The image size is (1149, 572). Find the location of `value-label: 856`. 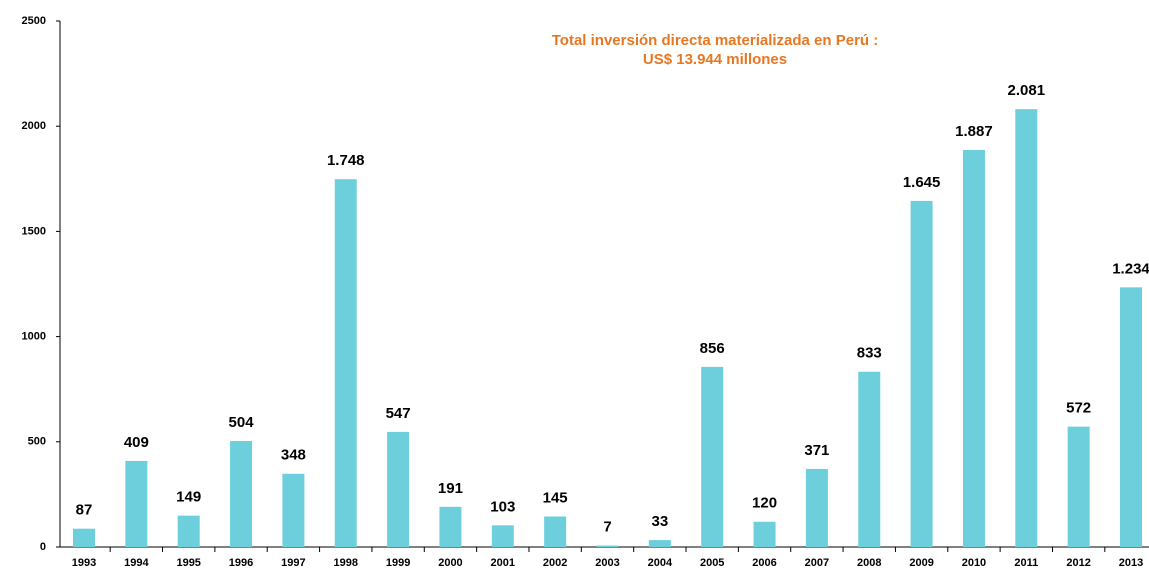

value-label: 856 is located at coordinates (712, 348).